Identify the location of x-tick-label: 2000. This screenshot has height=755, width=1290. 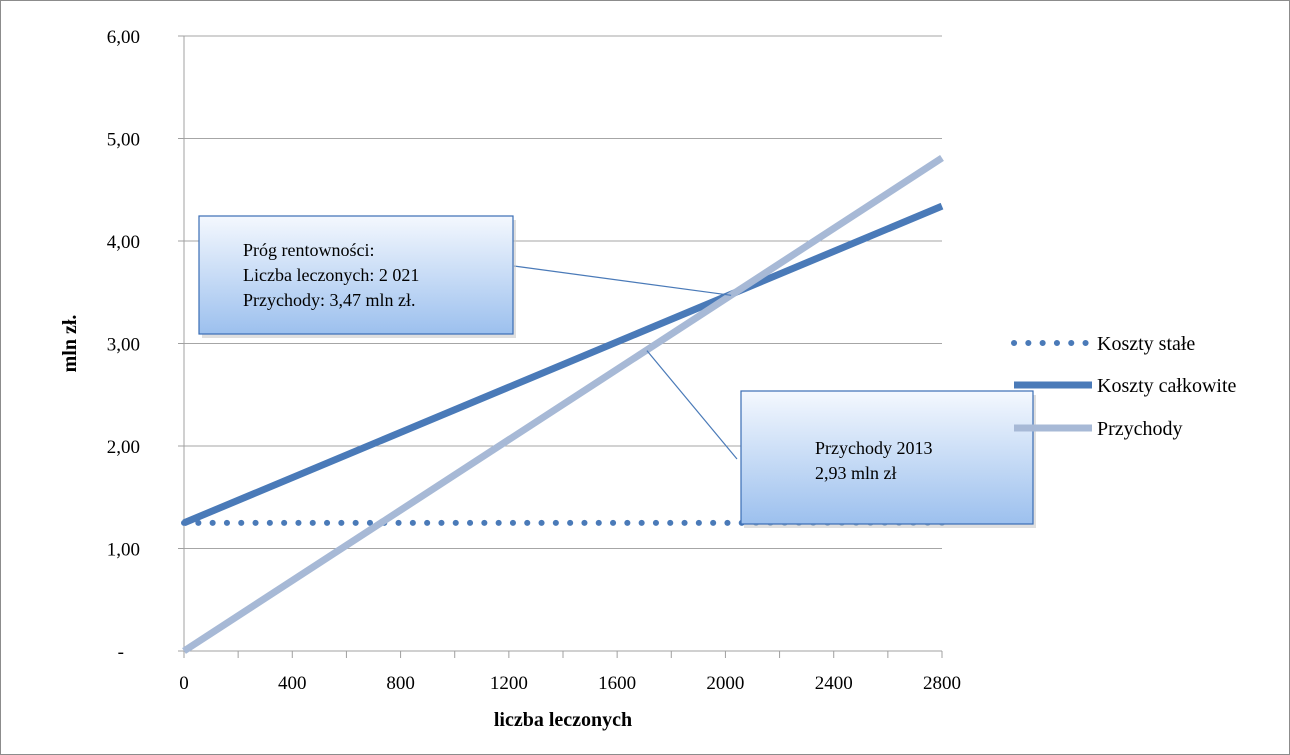
(725, 683).